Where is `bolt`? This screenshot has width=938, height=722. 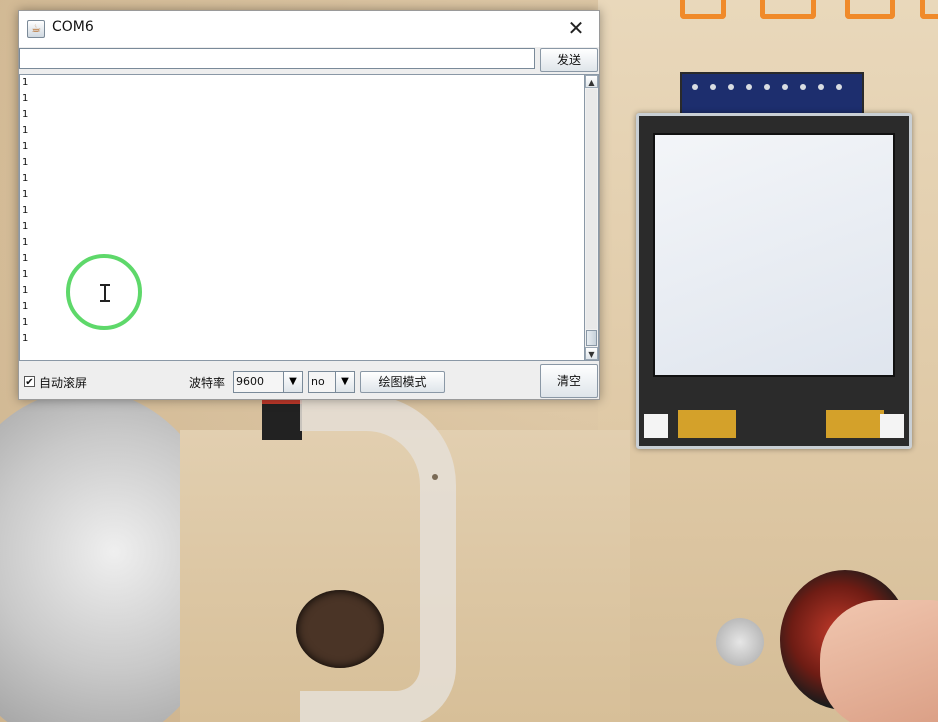
bolt is located at coordinates (740, 642).